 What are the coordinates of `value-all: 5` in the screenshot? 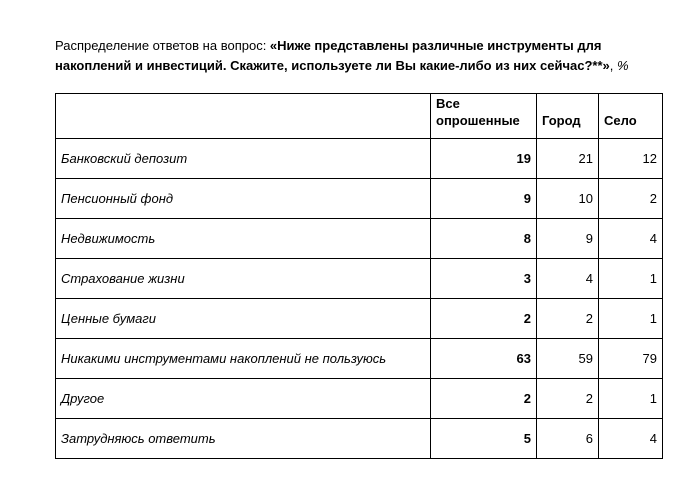 It's located at (483, 438).